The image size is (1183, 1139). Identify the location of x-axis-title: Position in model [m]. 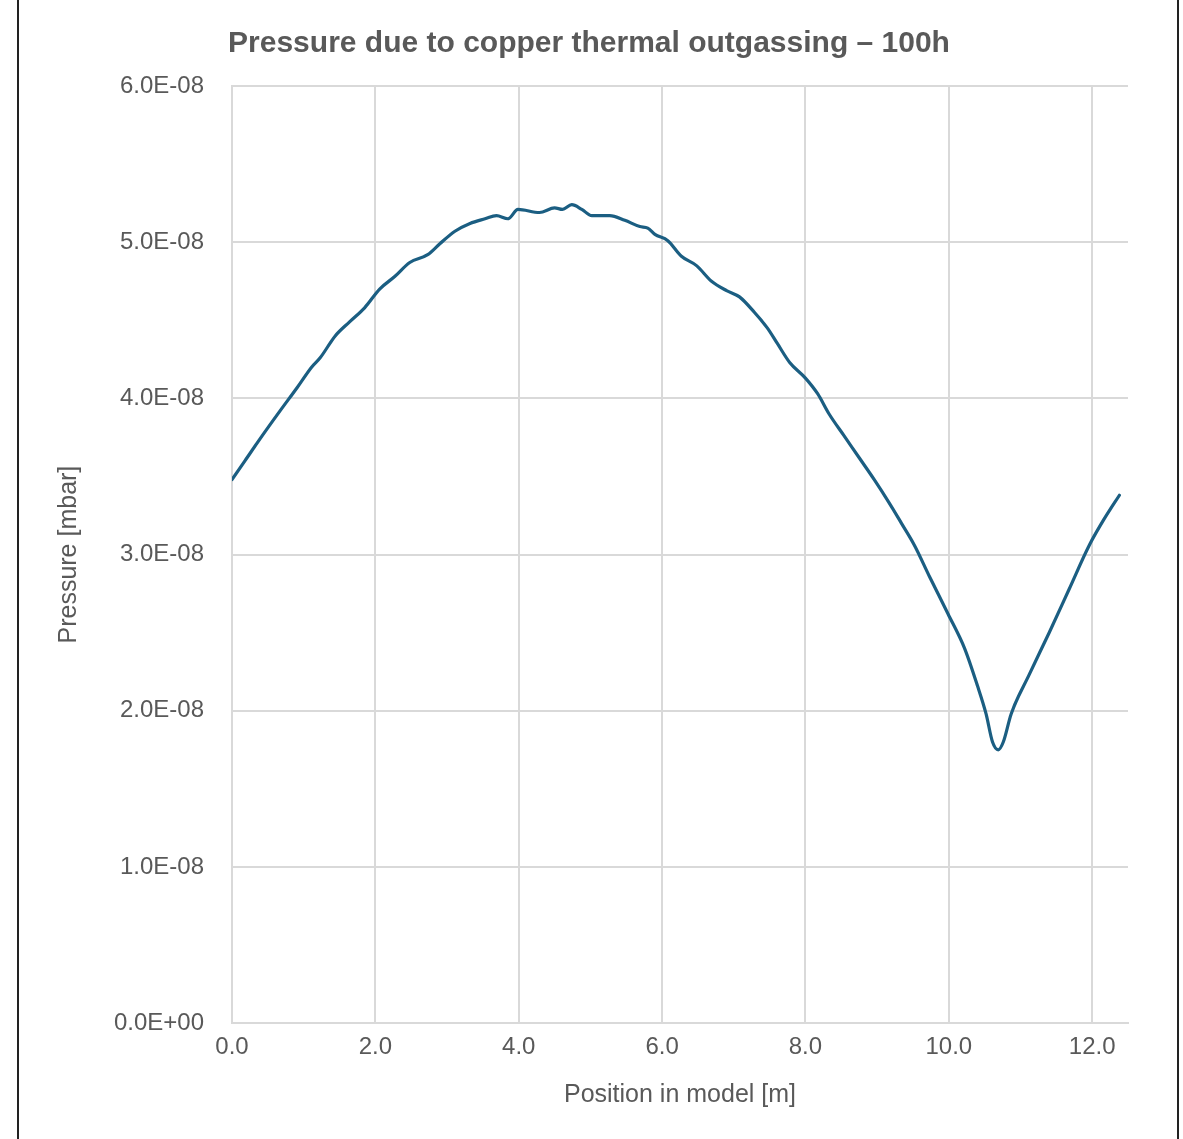
(680, 1092).